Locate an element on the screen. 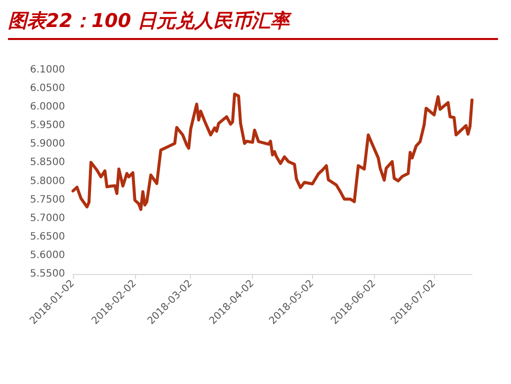 This screenshot has height=384, width=511. y-tick-label: 6.0000 is located at coordinates (47, 107).